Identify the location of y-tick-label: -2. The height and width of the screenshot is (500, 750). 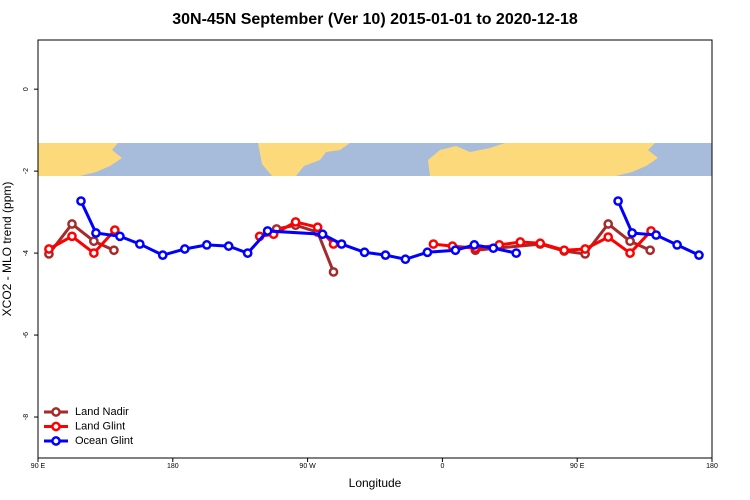
(26, 171).